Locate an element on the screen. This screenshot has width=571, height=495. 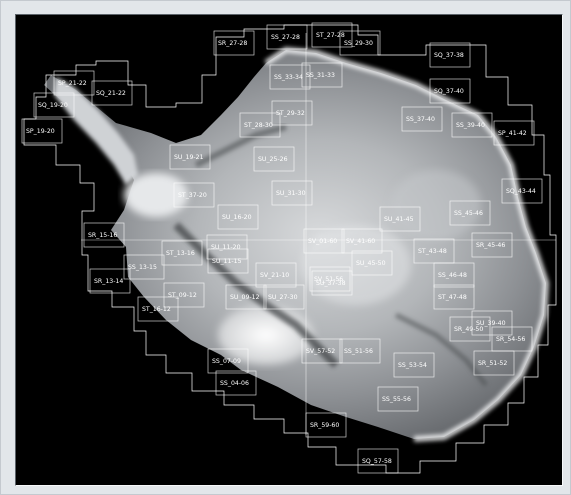
tile-label-sq-19-20: SQ_19-20 is located at coordinates (53, 105).